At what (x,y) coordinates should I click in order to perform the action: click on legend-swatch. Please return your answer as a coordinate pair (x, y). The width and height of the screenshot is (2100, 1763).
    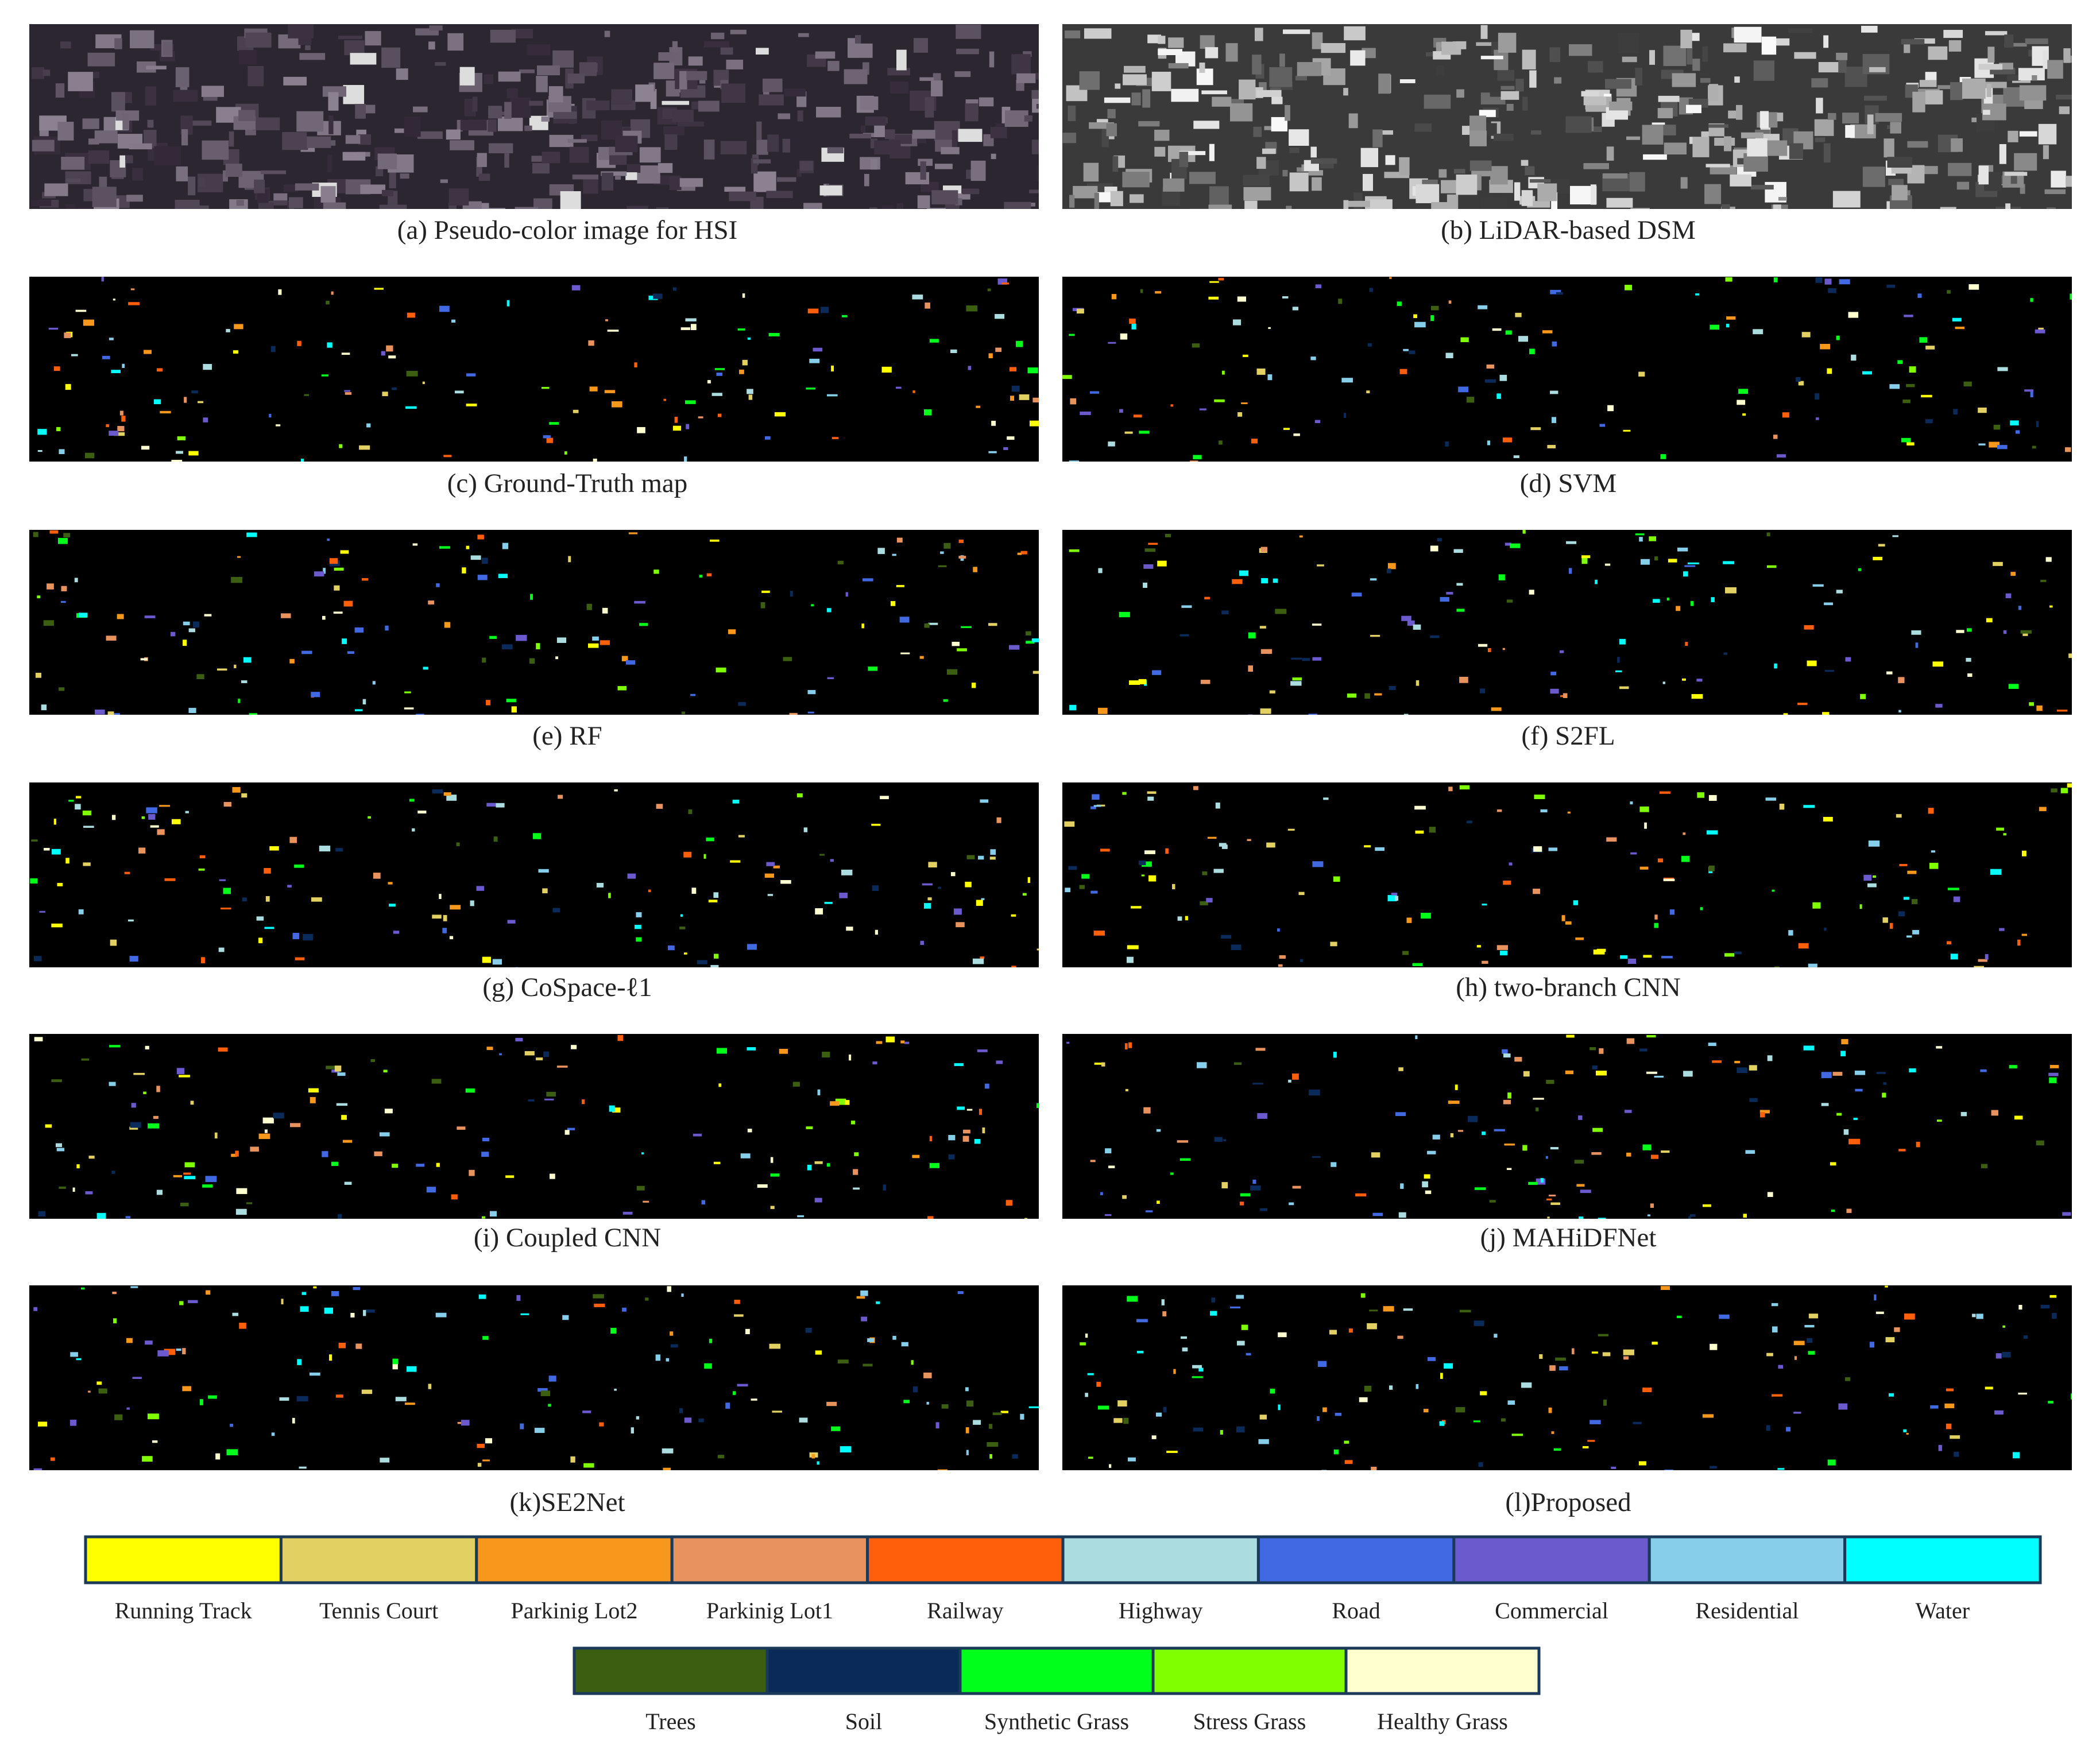
    Looking at the image, I should click on (1943, 1559).